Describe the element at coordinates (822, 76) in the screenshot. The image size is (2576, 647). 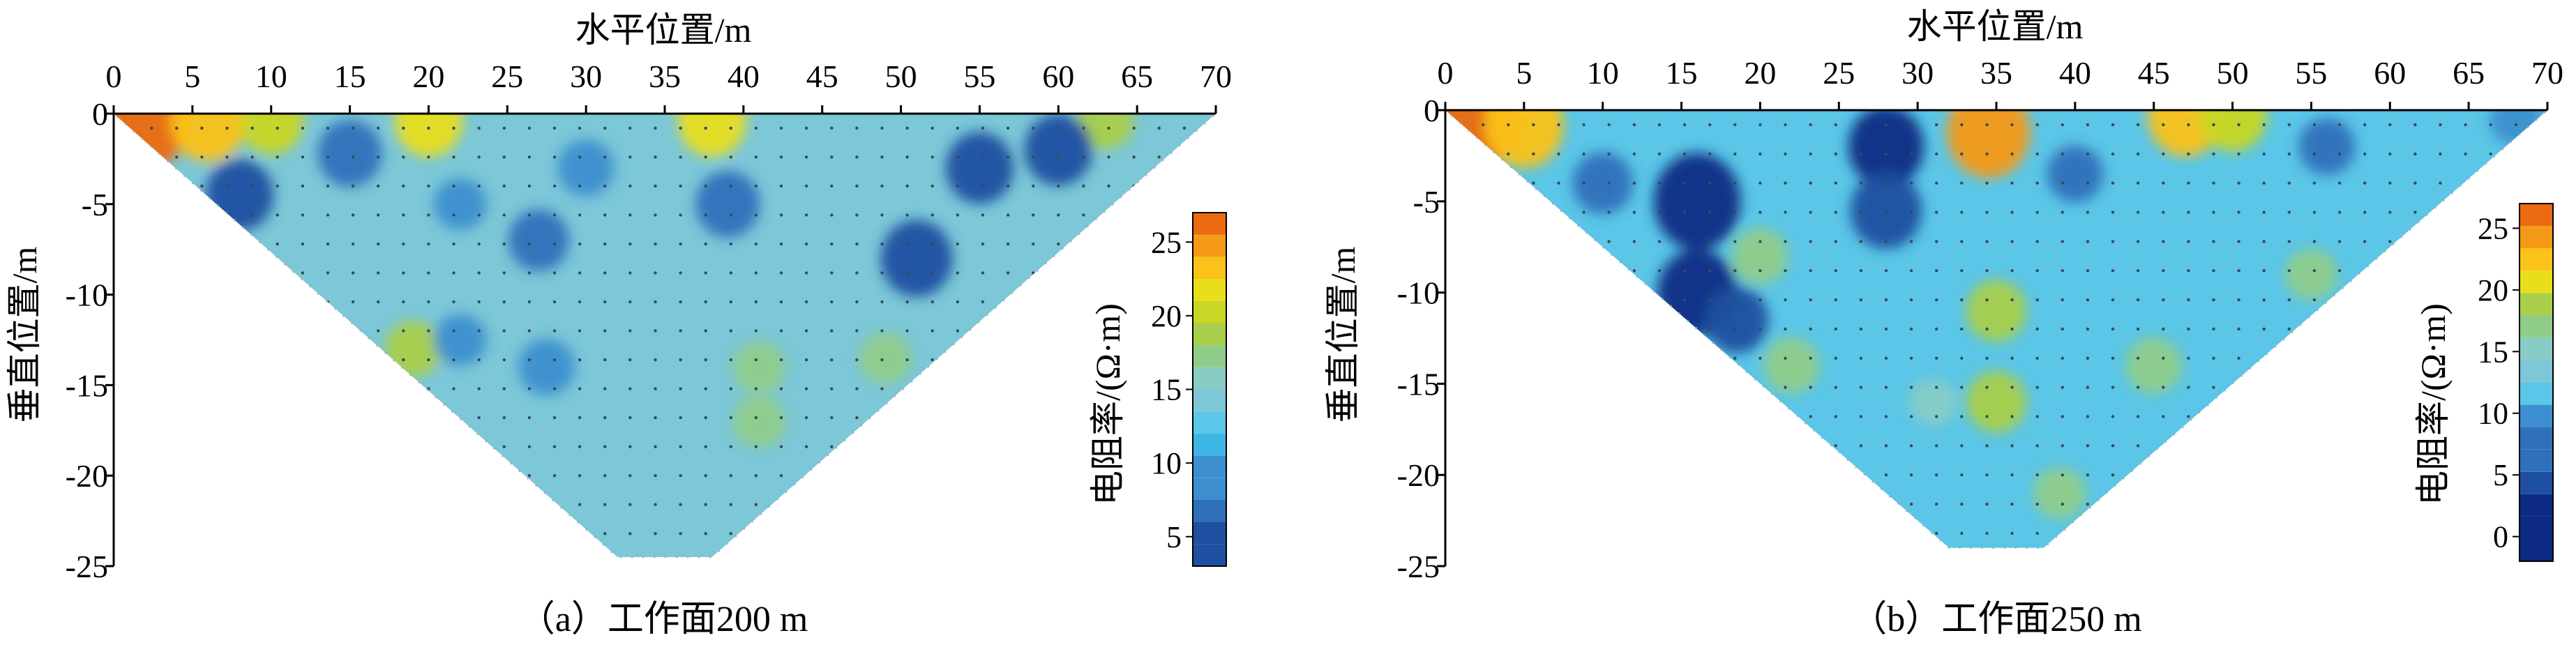
I see `x-tick-label: 45` at that location.